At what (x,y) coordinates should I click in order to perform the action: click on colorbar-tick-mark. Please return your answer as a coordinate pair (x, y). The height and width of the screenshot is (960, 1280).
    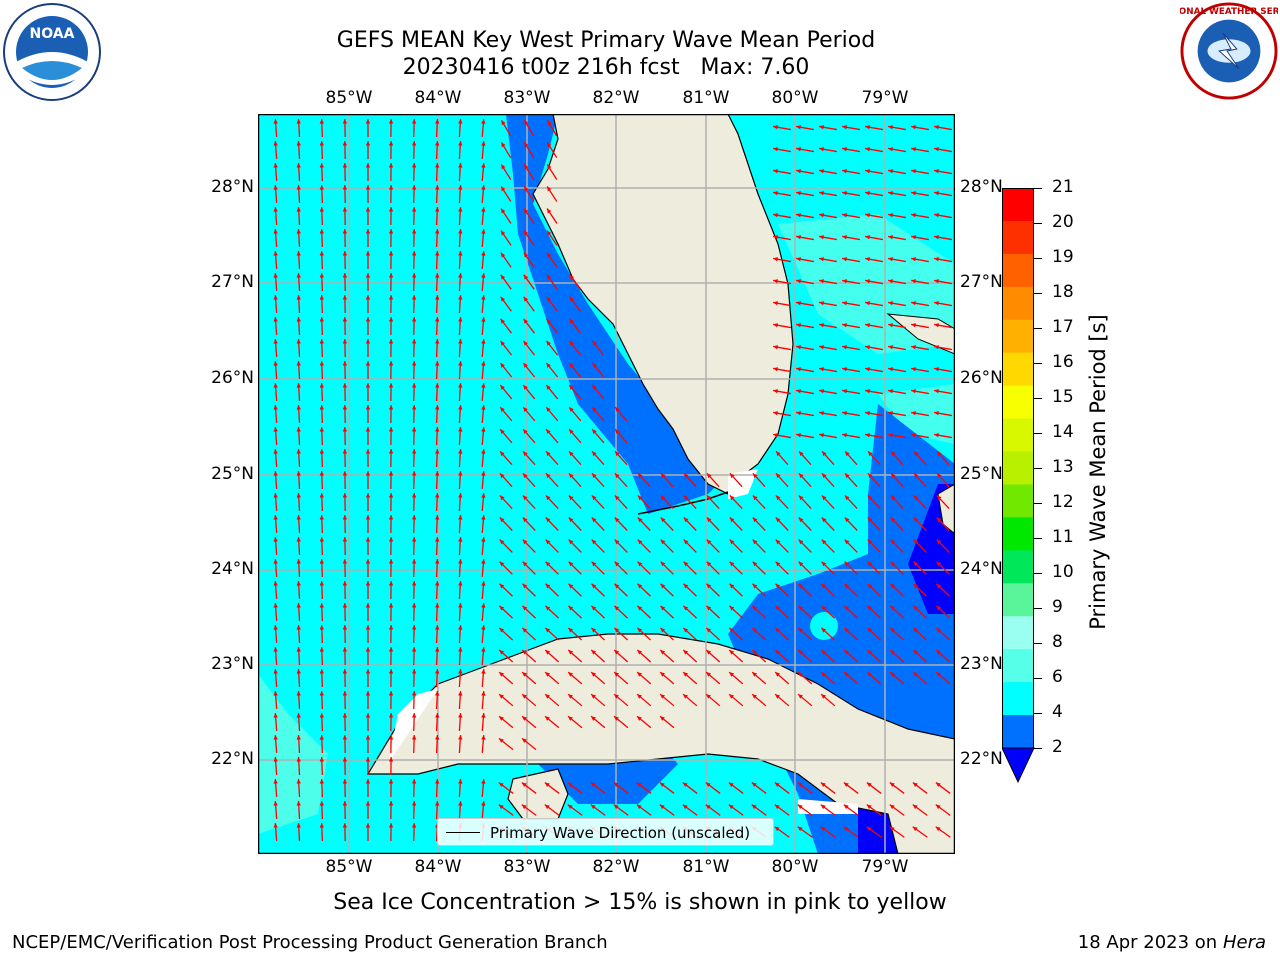
    Looking at the image, I should click on (1038, 258).